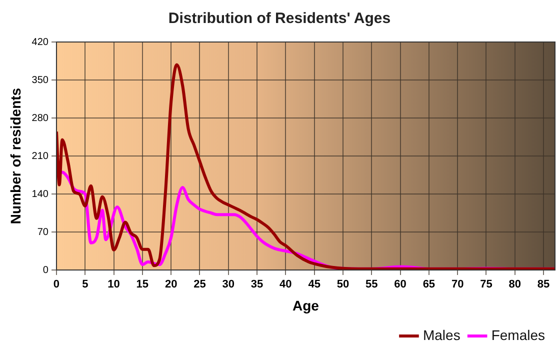 The width and height of the screenshot is (560, 353). What do you see at coordinates (43, 232) in the screenshot?
I see `y-tick-label: 70` at bounding box center [43, 232].